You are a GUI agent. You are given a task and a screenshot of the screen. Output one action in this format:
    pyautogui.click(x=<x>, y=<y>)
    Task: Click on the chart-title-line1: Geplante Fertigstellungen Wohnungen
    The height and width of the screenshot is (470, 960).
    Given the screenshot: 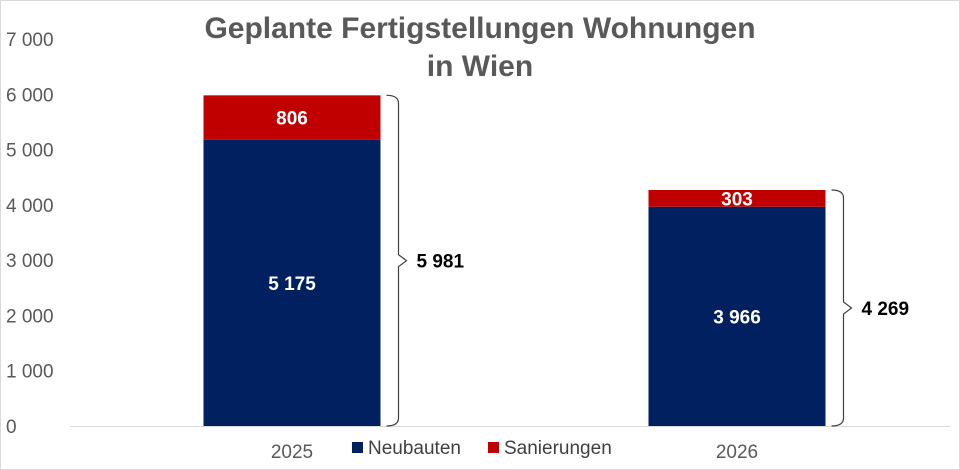 What is the action you would take?
    pyautogui.click(x=479, y=28)
    